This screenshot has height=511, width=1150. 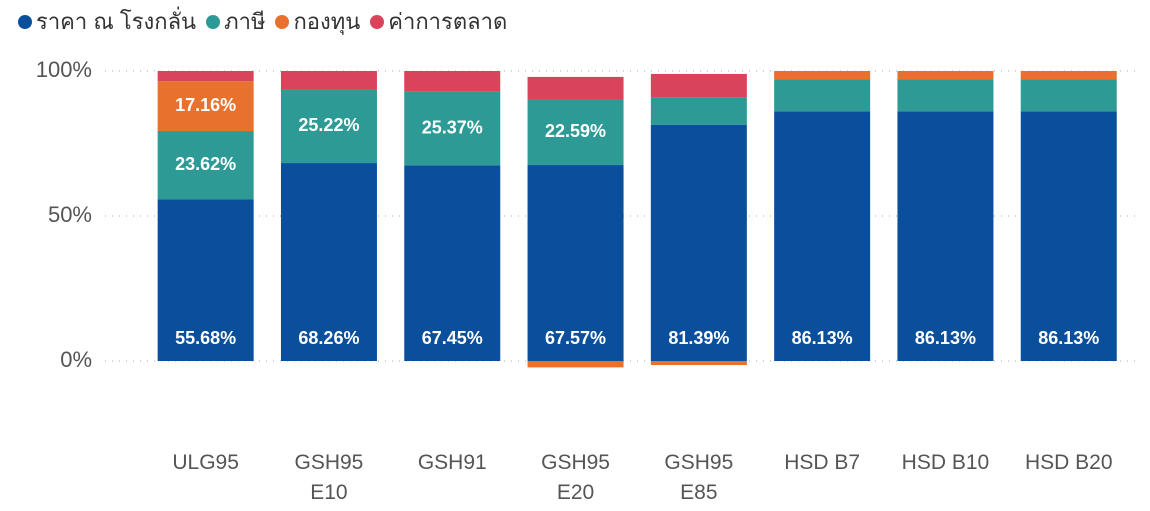 I want to click on legend-item: ภาษี, so click(x=235, y=21).